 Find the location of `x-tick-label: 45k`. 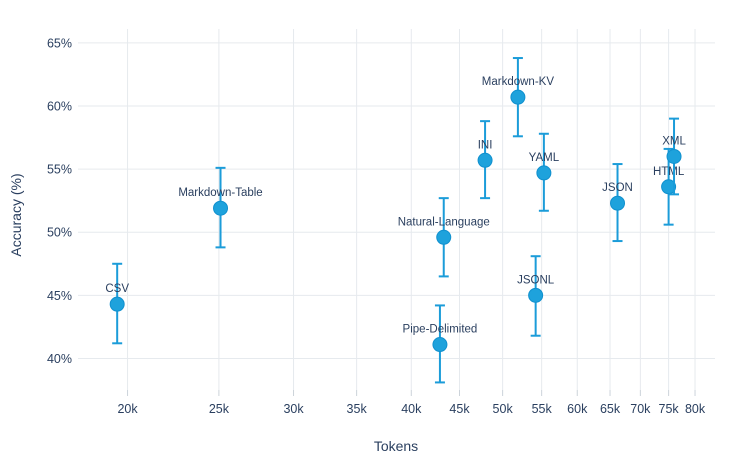

x-tick-label: 45k is located at coordinates (459, 409).